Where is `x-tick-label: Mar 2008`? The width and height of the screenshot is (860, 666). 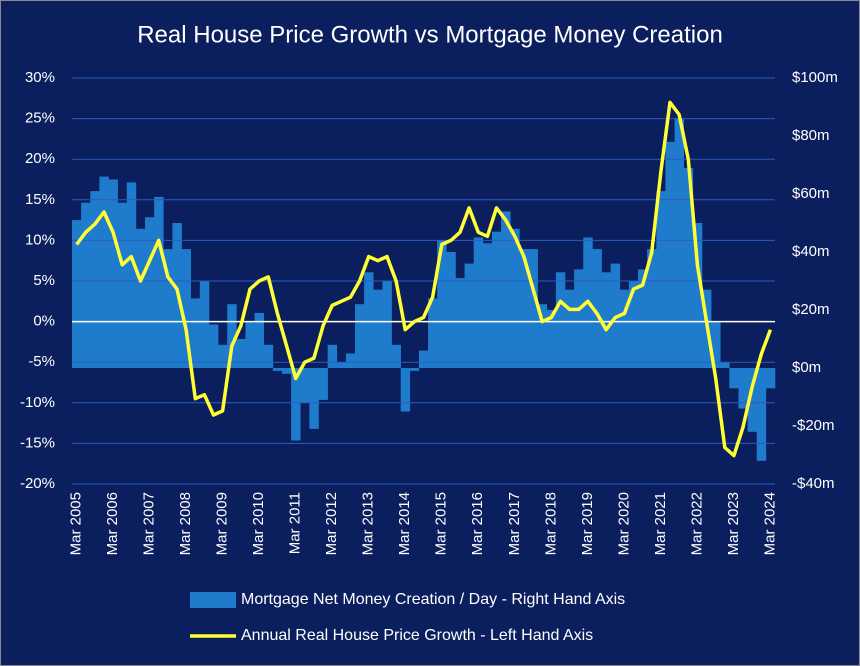
x-tick-label: Mar 2008 is located at coordinates (185, 523).